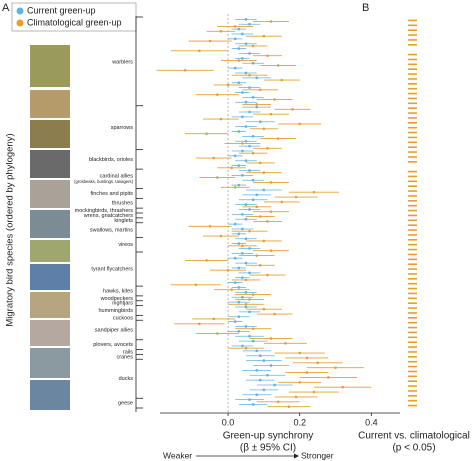 This screenshot has height=461, width=474. I want to click on b-label: Current vs. climatological, so click(414, 436).